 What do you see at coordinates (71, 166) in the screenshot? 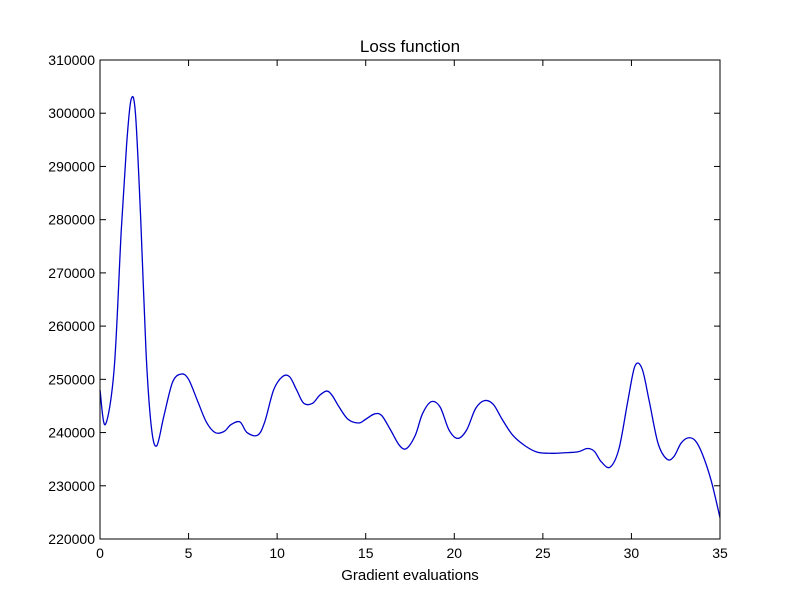
I see `y-tick-label: 290000` at bounding box center [71, 166].